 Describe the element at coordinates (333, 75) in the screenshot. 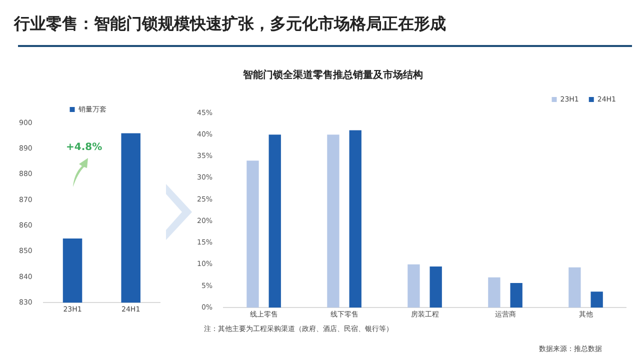

I see `chart-title: 智能门锁全渠道零售推总销量及市场结构` at that location.